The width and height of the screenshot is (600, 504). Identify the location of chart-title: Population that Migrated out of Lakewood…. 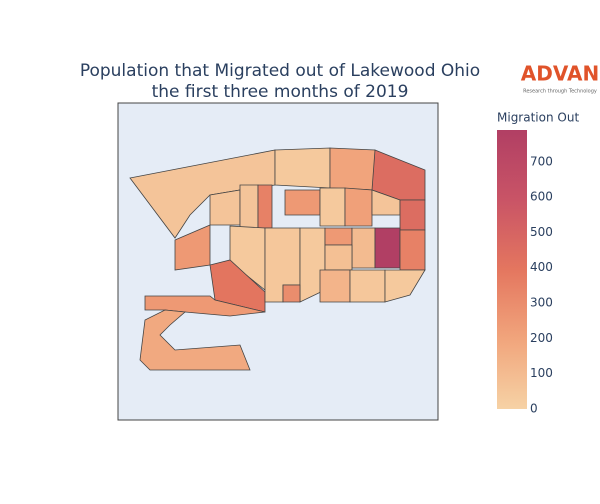
(280, 71).